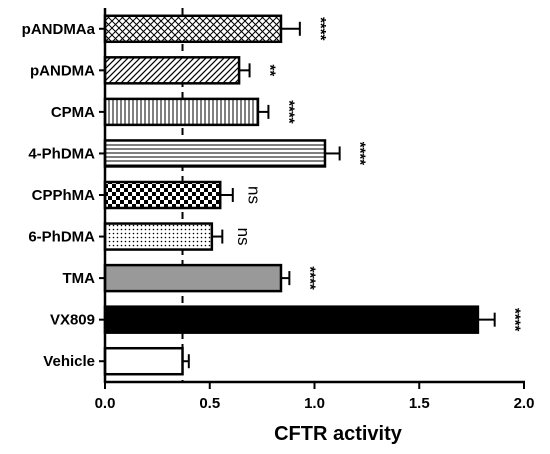 This screenshot has height=454, width=550. What do you see at coordinates (285, 278) in the screenshot?
I see `error-bar-tma` at bounding box center [285, 278].